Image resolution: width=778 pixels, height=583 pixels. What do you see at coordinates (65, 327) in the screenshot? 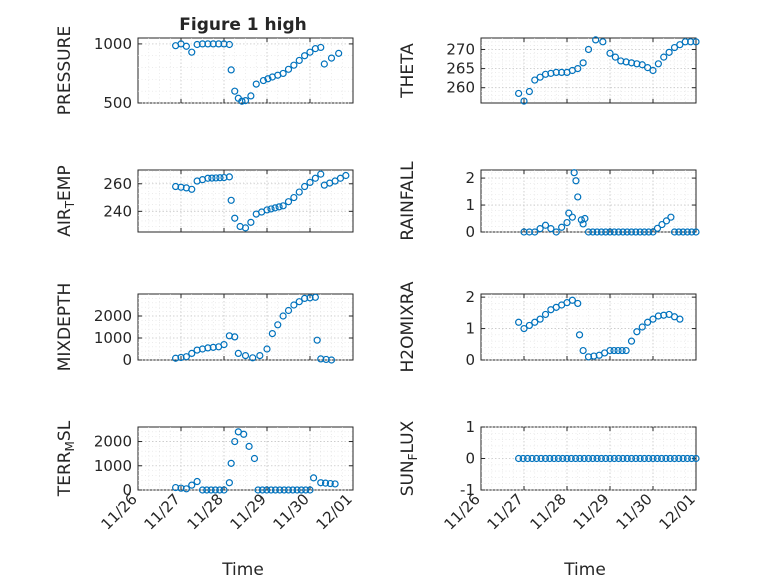
I see `y-axis-label: MIXDEPTH` at bounding box center [65, 327].